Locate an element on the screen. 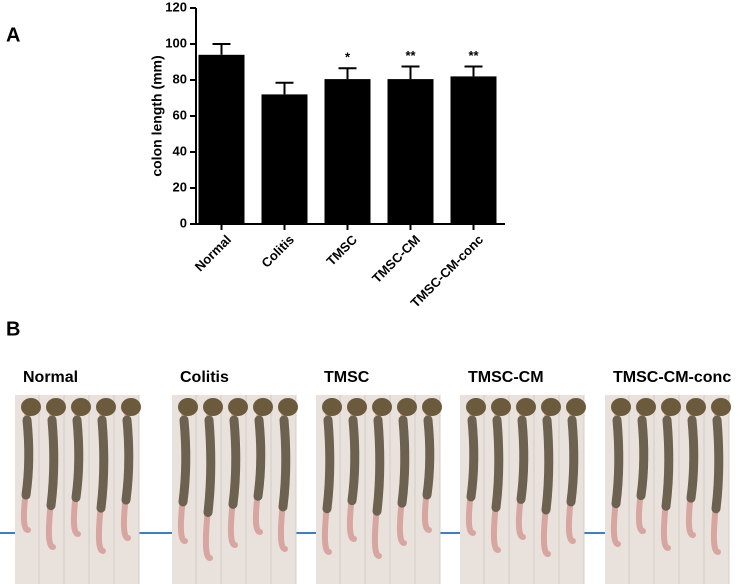  y-tick-label: 20 is located at coordinates (180, 186).